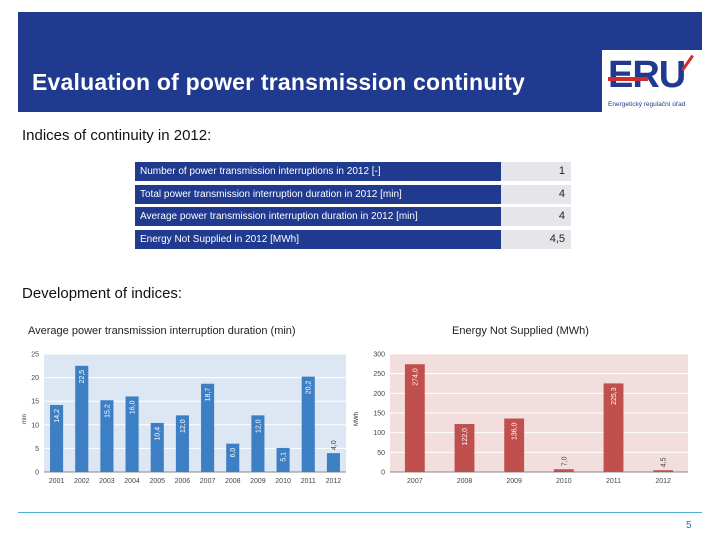 This screenshot has height=540, width=720. I want to click on data-label: 136,0, so click(515, 431).